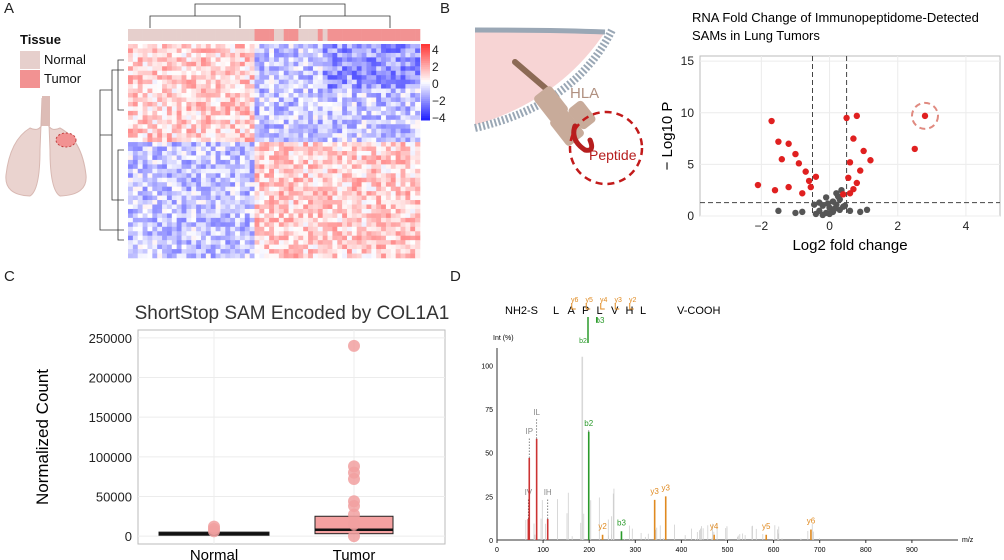 This screenshot has height=560, width=1004. I want to click on spec-peak-label: y2, so click(602, 526).